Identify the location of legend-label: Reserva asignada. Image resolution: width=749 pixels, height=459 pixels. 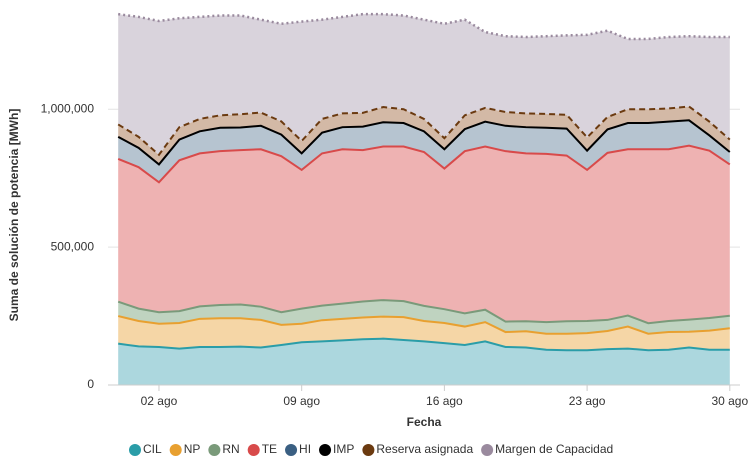
(424, 449).